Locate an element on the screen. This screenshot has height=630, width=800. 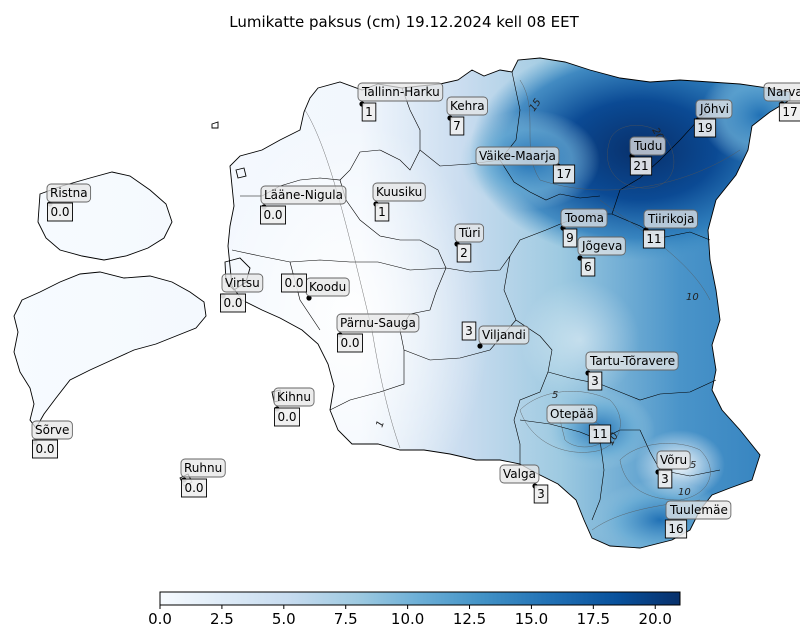
station-name: Ruhnu is located at coordinates (203, 468).